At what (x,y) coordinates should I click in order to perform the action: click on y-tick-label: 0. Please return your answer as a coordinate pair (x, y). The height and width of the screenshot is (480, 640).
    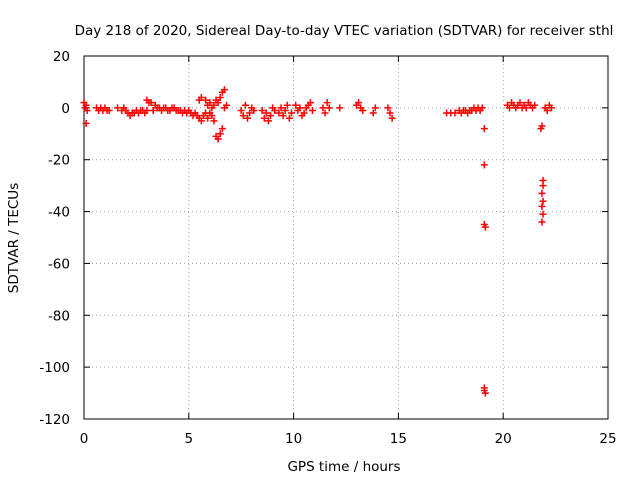
    Looking at the image, I should click on (65, 109).